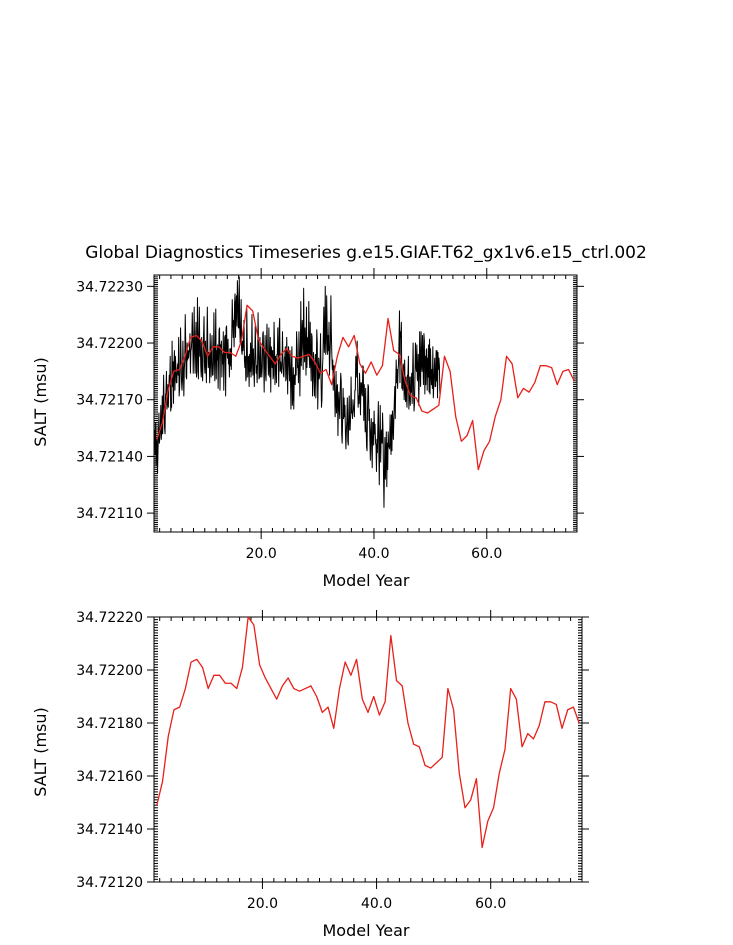 The width and height of the screenshot is (733, 945). I want to click on bottom-y-tick-label: 34.72120, so click(109, 883).